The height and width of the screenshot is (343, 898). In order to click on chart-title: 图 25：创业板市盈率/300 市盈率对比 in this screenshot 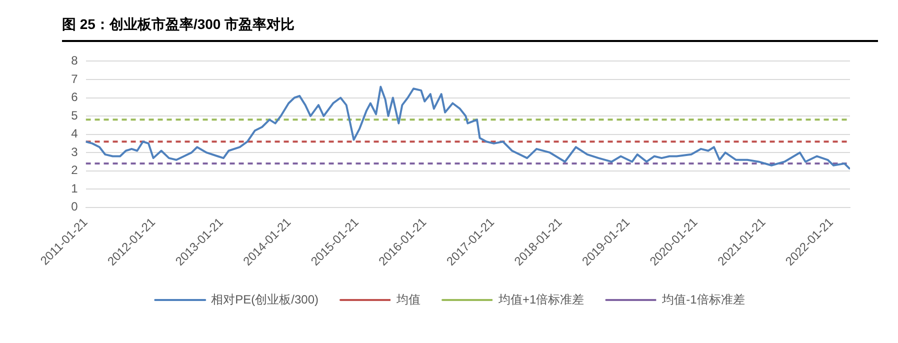, I will do `click(470, 29)`.